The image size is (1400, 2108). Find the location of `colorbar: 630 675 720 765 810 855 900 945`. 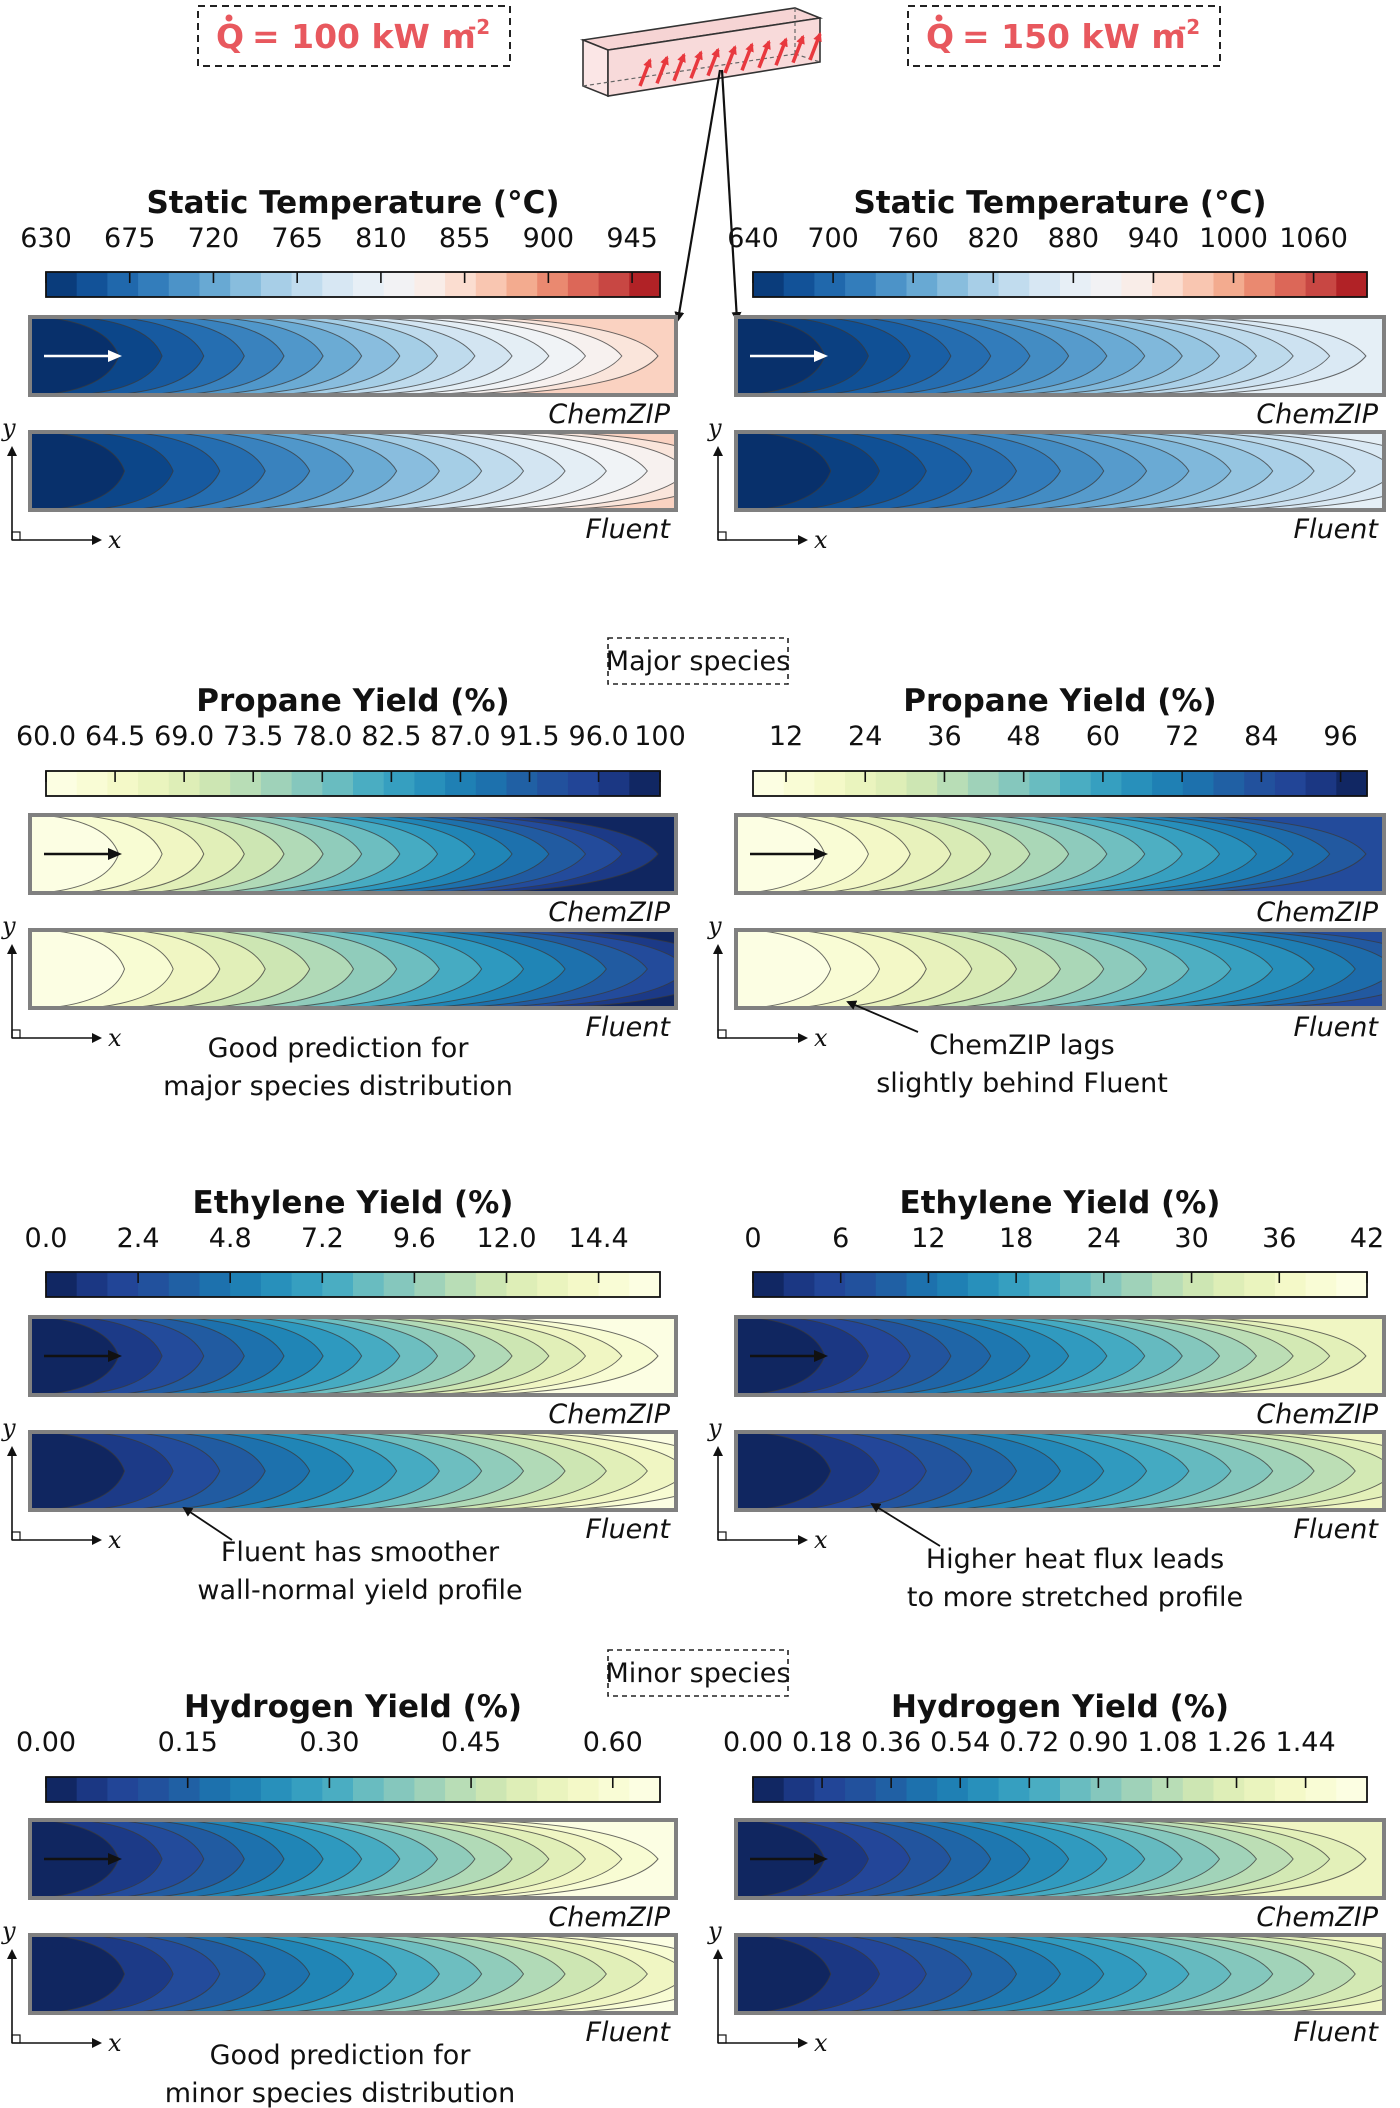

colorbar: 630 675 720 765 810 855 900 945 is located at coordinates (340, 260).